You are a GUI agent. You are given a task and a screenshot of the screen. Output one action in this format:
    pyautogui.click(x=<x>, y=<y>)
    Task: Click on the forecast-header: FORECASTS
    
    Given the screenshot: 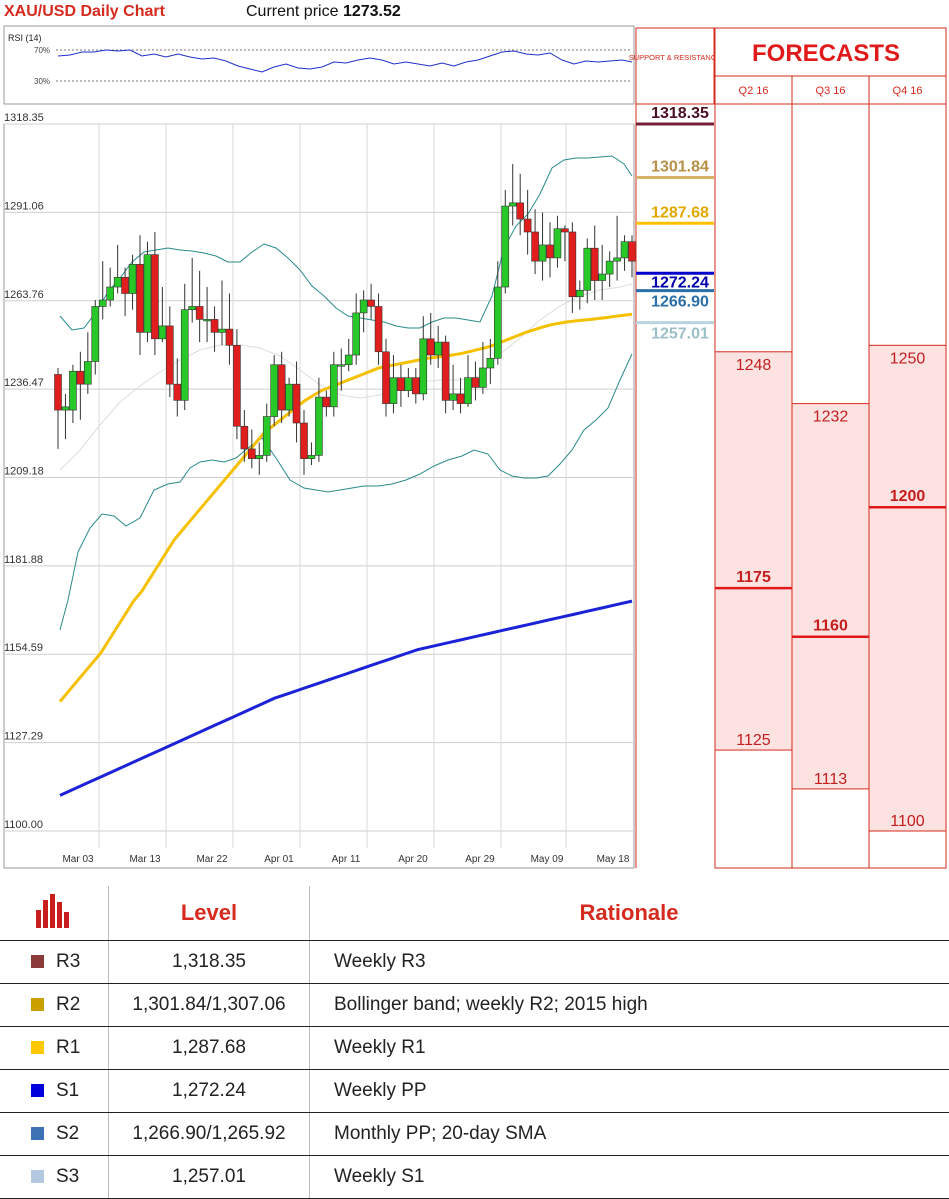 What is the action you would take?
    pyautogui.click(x=826, y=53)
    